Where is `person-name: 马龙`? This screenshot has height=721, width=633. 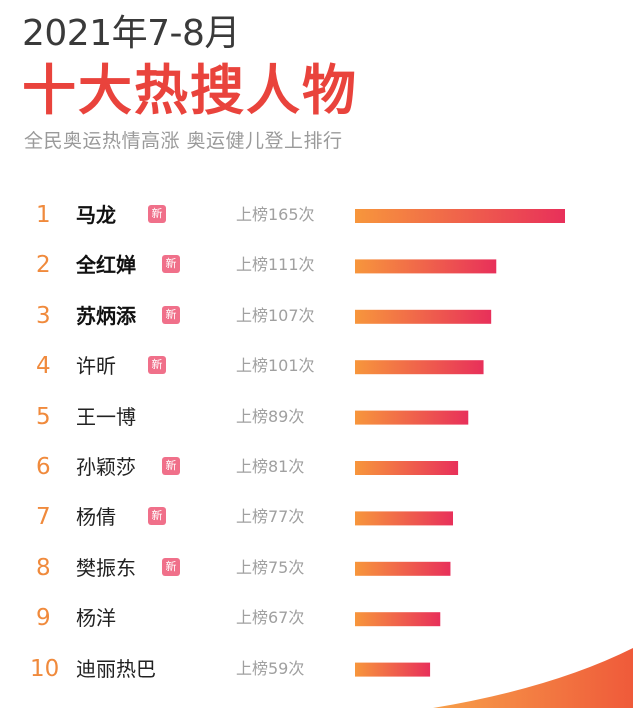 person-name: 马龙 is located at coordinates (96, 215).